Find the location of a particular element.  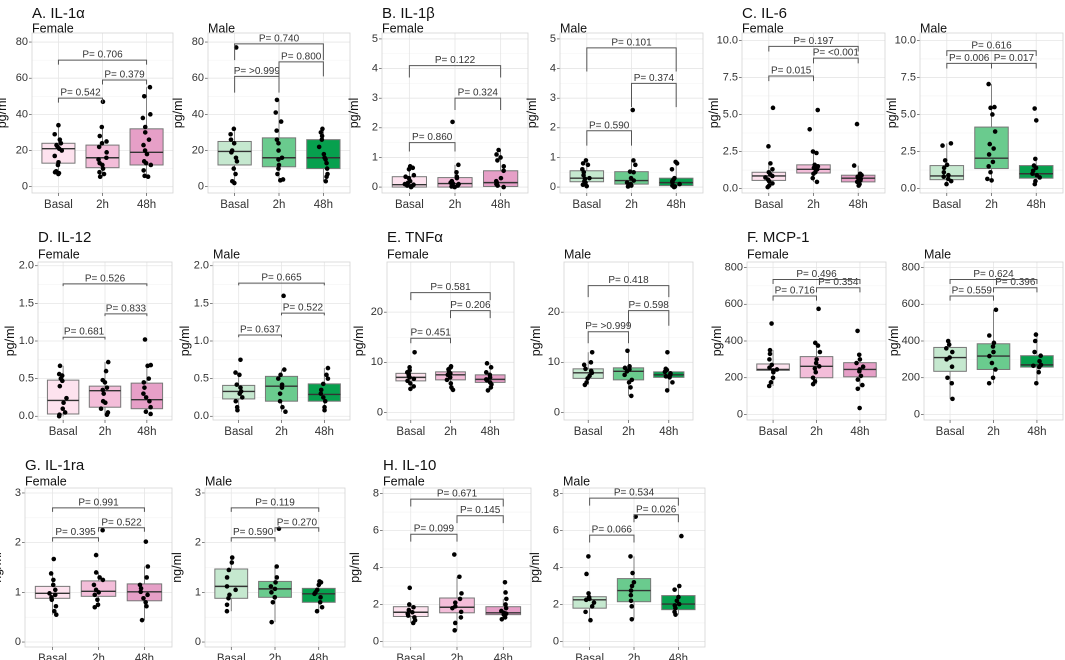

p-value-label: P= 0.581 is located at coordinates (450, 287).